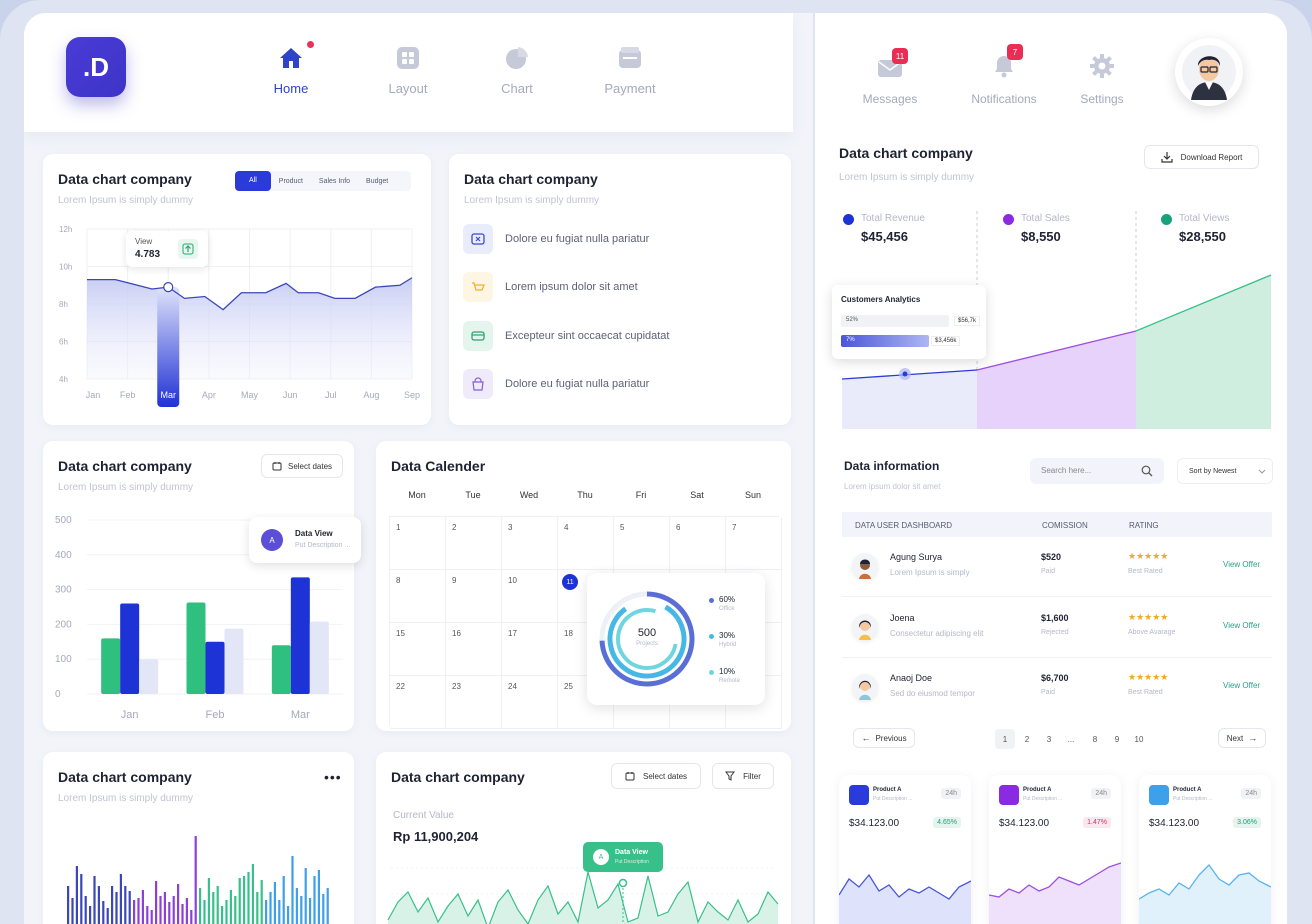  I want to click on messages-badge: 11, so click(900, 56).